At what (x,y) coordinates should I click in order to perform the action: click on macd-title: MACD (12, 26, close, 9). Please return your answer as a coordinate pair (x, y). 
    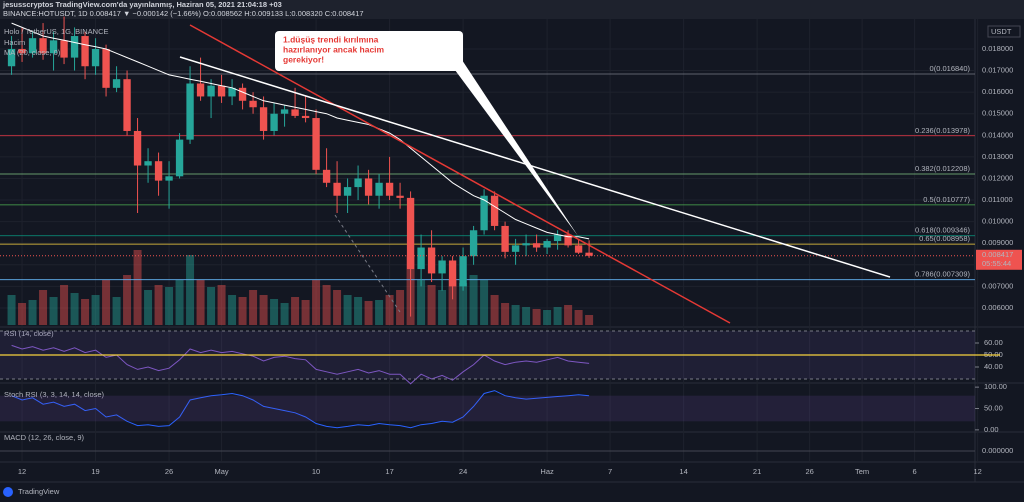
    Looking at the image, I should click on (44, 437).